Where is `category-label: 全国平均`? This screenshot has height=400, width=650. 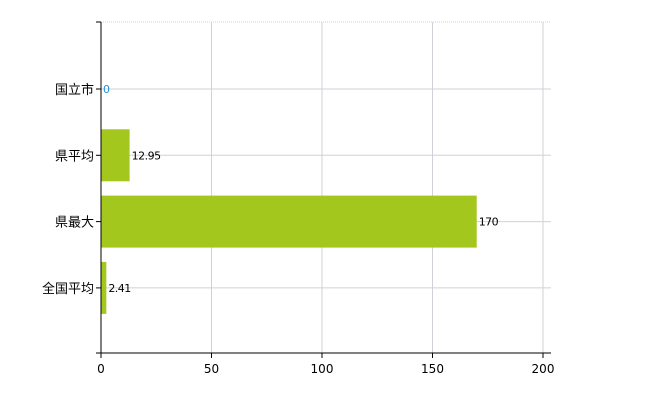 category-label: 全国平均 is located at coordinates (68, 289).